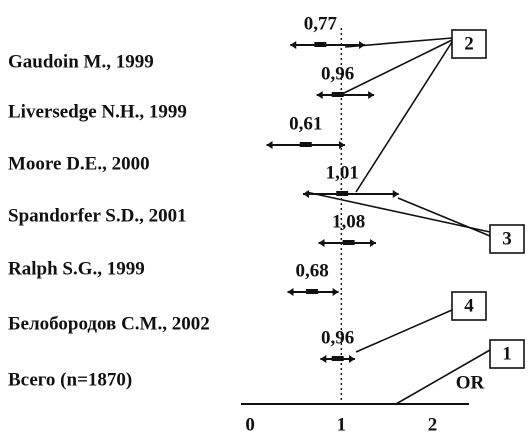 This screenshot has width=529, height=437. Describe the element at coordinates (312, 270) in the screenshot. I see `value-label: 0,68` at that location.